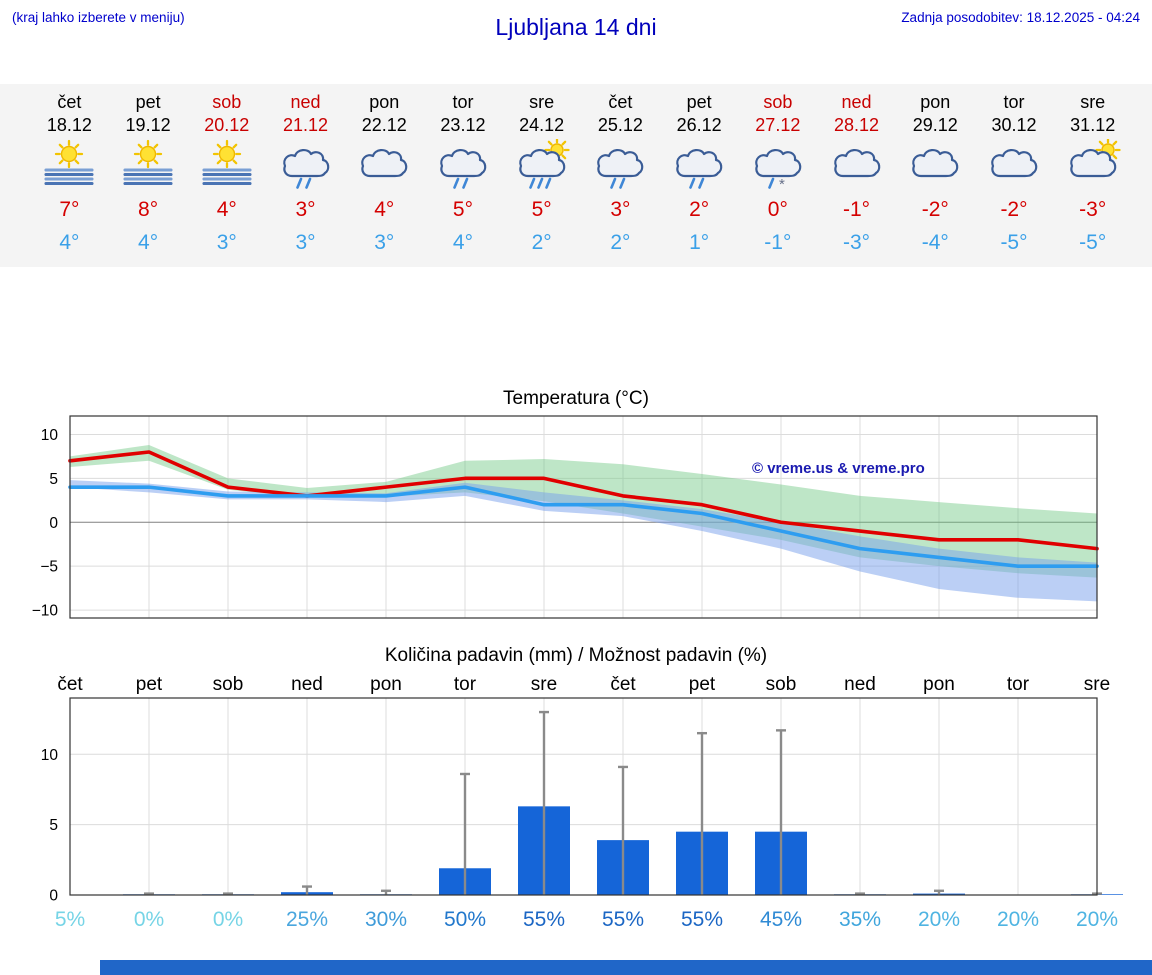 Image resolution: width=1152 pixels, height=975 pixels. I want to click on day-name: tor, so click(1014, 102).